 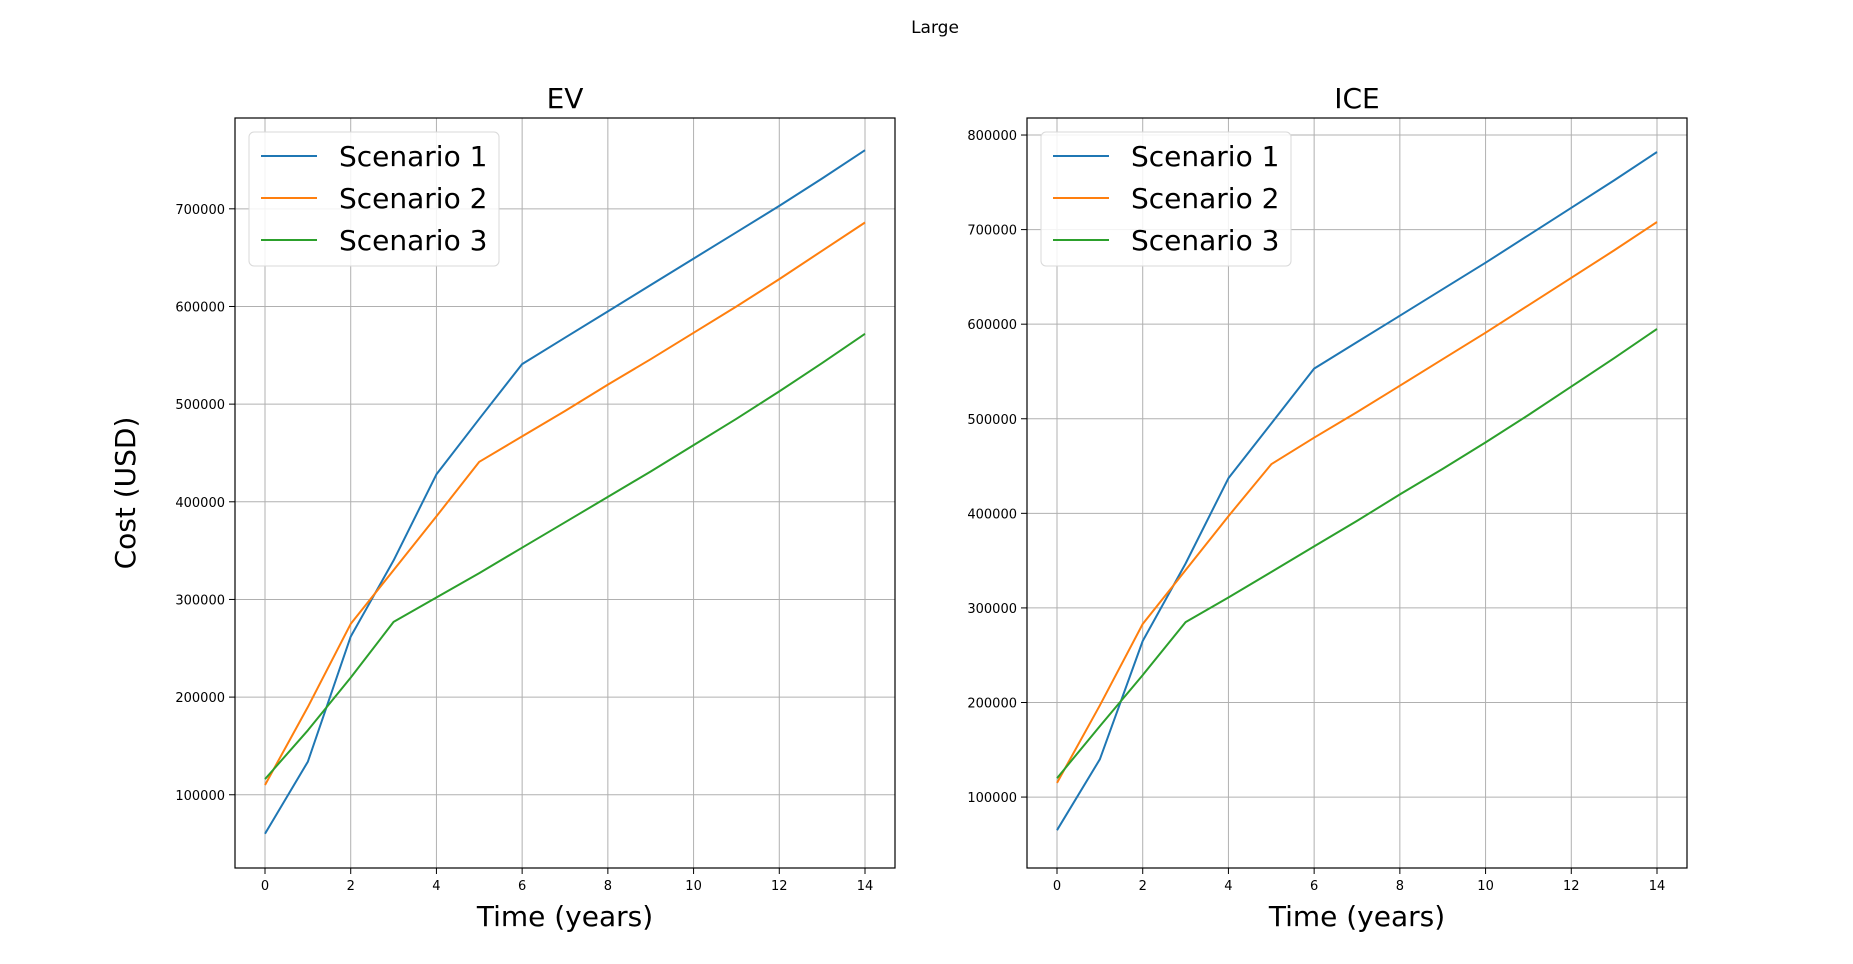 What do you see at coordinates (1357, 98) in the screenshot?
I see `chart-title: ICE` at bounding box center [1357, 98].